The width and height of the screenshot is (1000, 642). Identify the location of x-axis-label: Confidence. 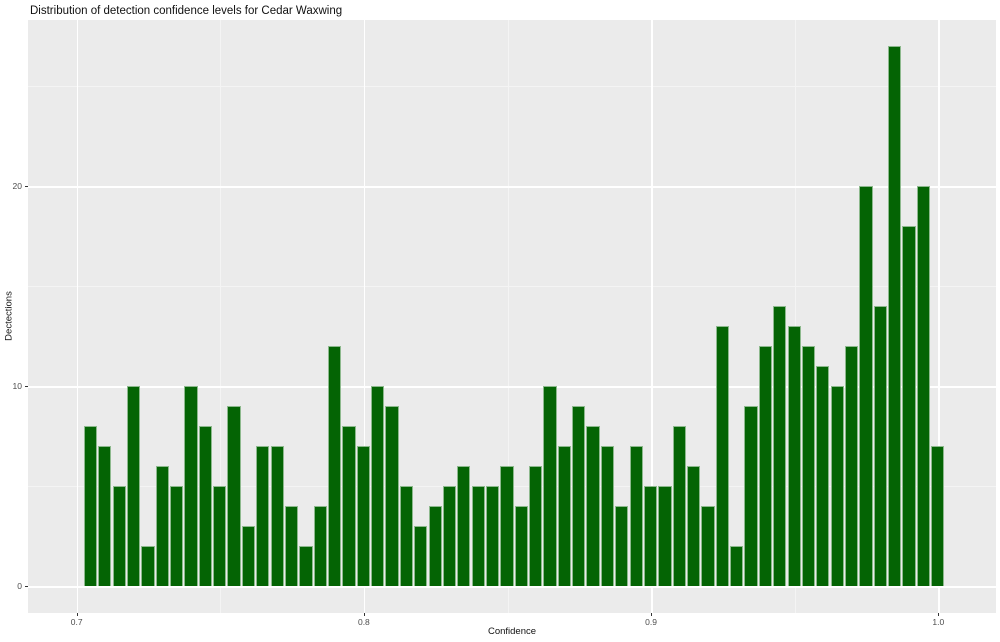
(512, 631).